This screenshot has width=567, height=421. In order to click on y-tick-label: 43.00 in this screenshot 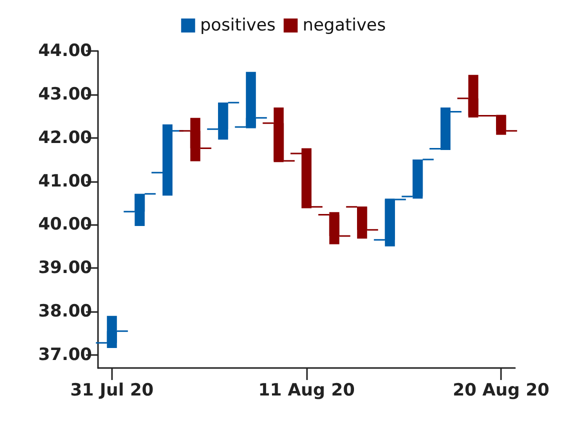, I will do `click(65, 94)`.